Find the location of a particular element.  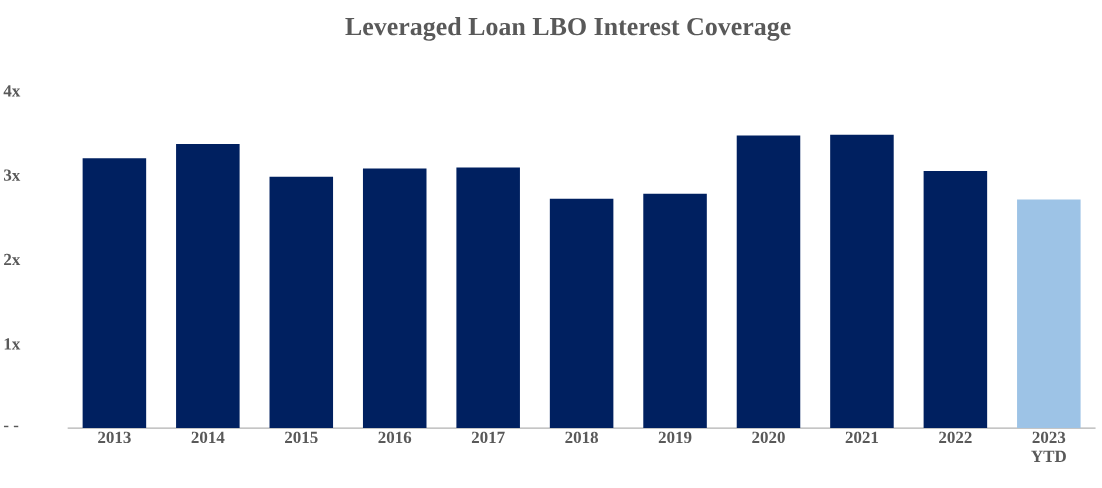

x-tick-label: 2013 is located at coordinates (114, 437).